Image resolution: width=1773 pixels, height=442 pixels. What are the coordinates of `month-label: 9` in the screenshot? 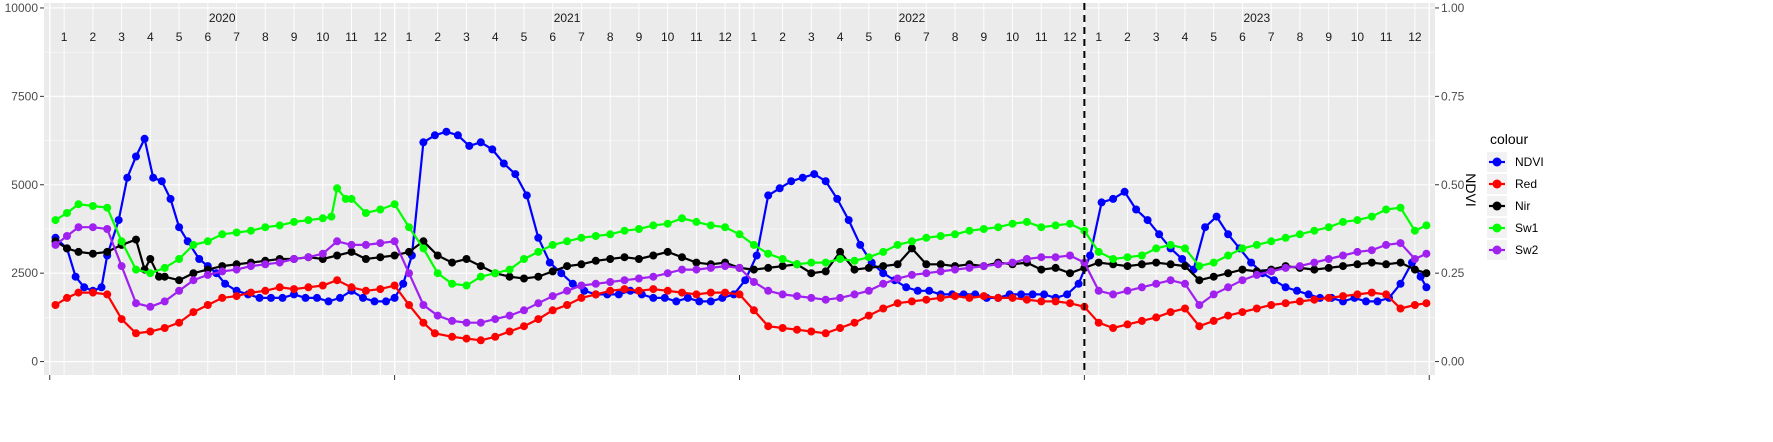 It's located at (294, 37).